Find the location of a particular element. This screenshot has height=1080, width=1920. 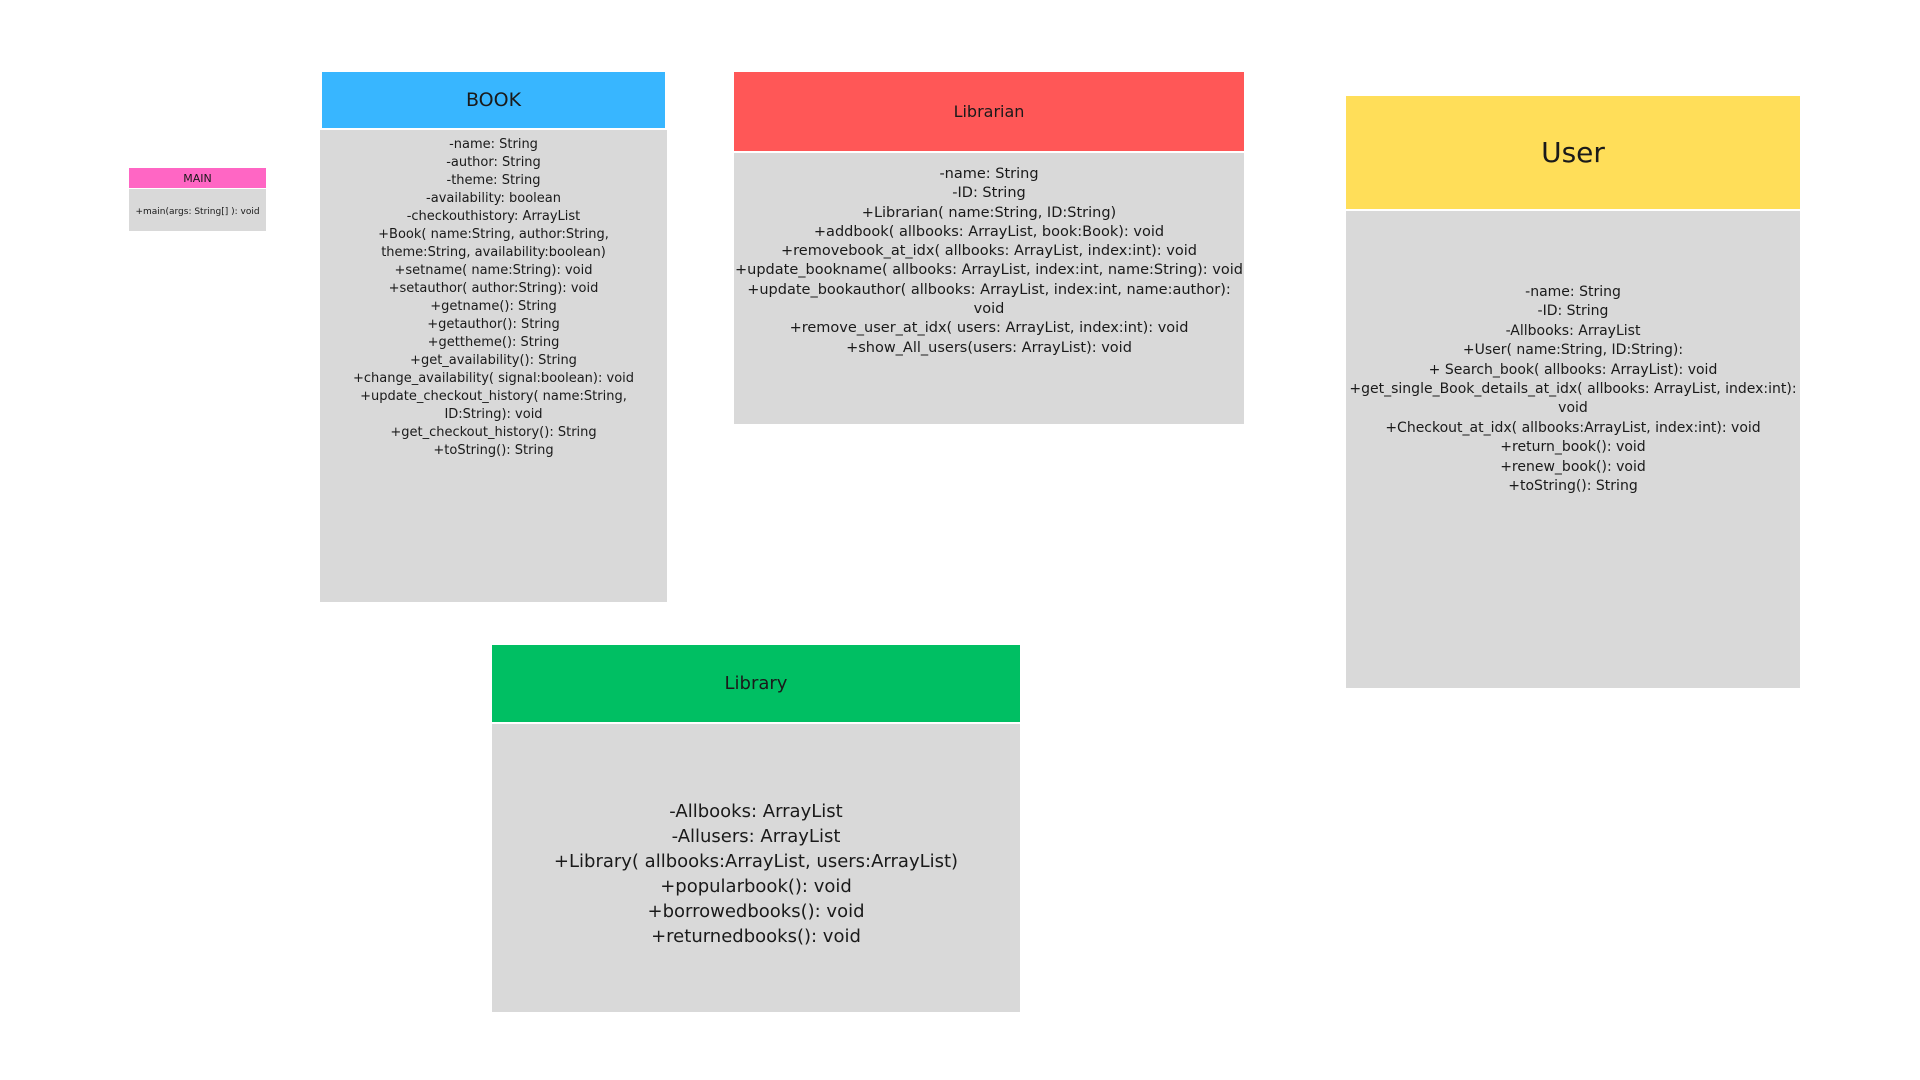

class-member: +User( name:String, ID:String): is located at coordinates (1573, 350).